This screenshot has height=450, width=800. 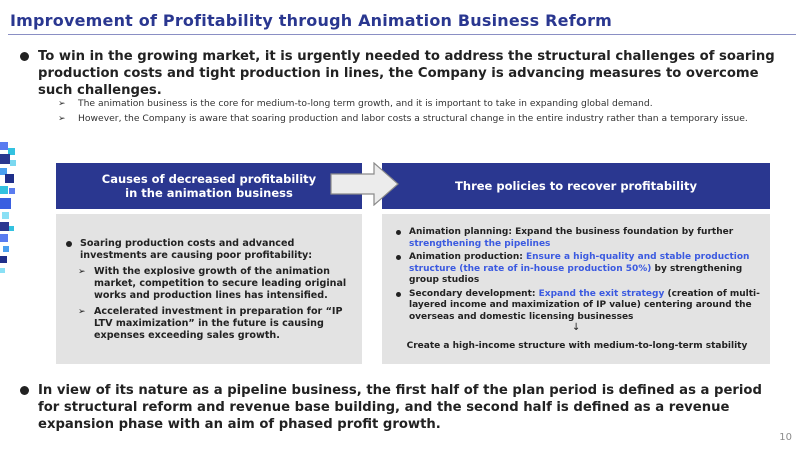 What do you see at coordinates (467, 257) in the screenshot?
I see `policy-2-prefix: Animation production:` at bounding box center [467, 257].